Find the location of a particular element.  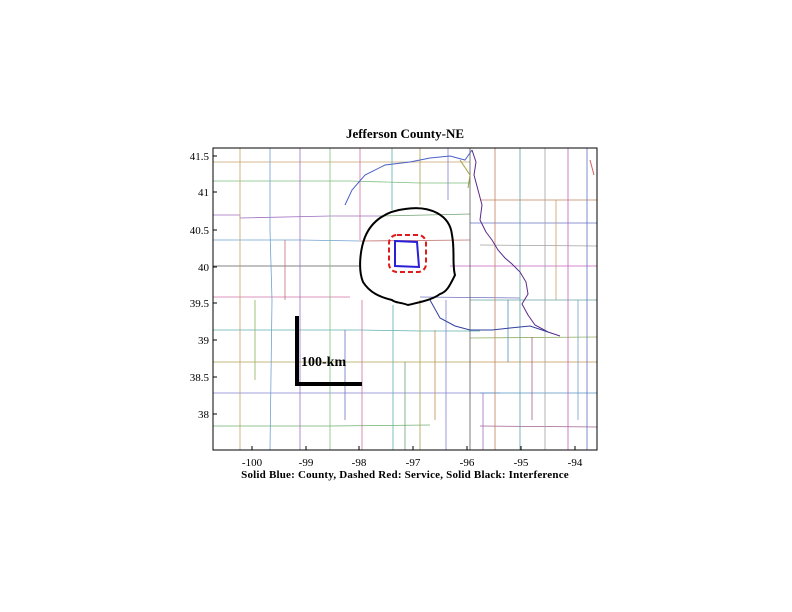

service-area is located at coordinates (407, 253).